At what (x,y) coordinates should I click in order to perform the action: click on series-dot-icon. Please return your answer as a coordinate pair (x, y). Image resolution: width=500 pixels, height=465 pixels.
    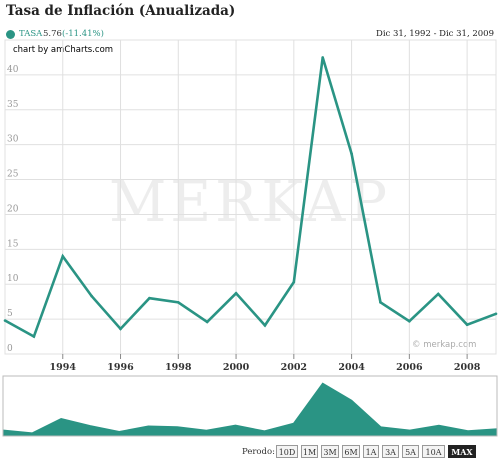
    Looking at the image, I should click on (10, 34).